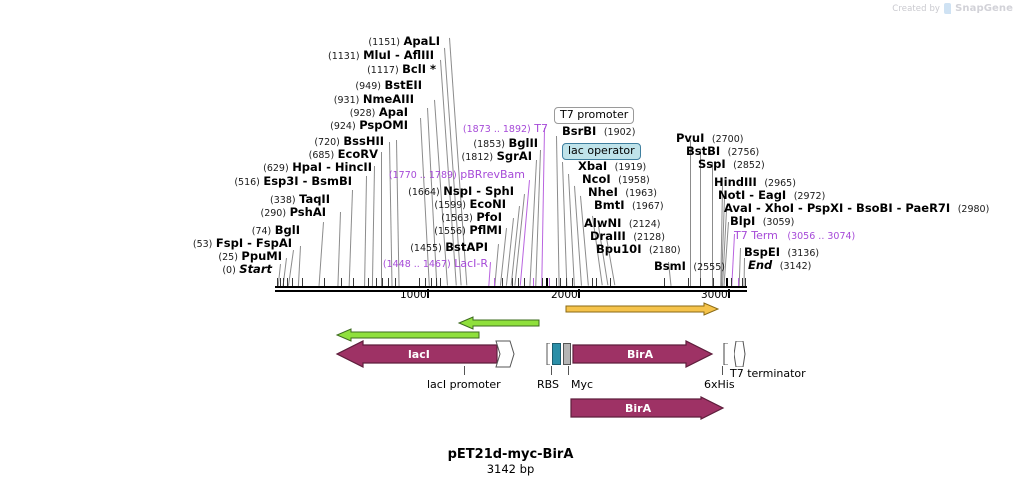 The image size is (1021, 483). I want to click on enzyme-label: BmtI (1967), so click(629, 205).